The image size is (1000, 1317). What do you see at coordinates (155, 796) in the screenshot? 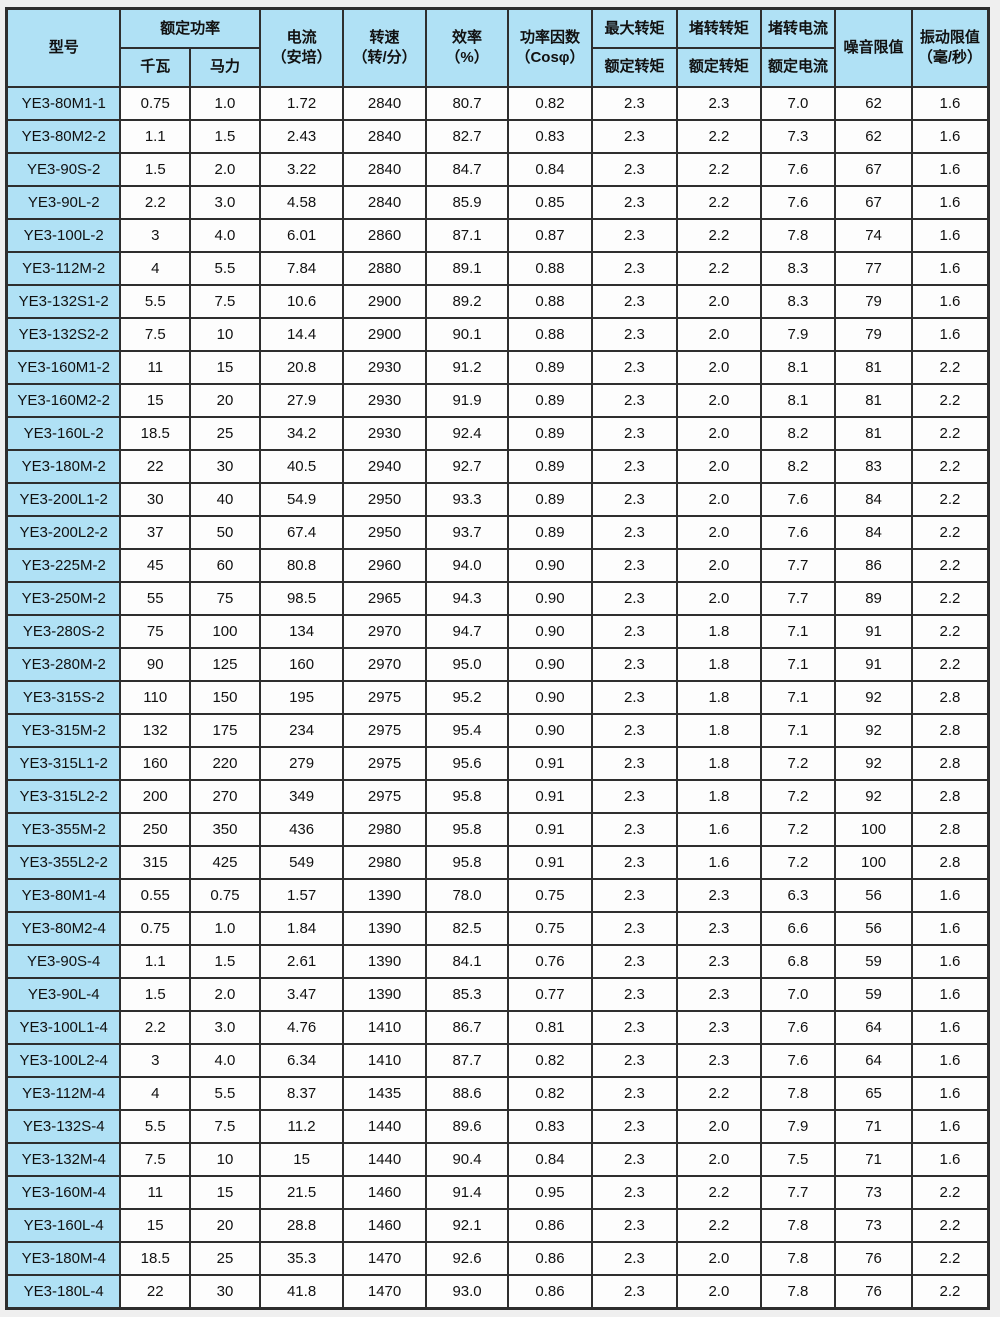
I see `value-cell: 200` at bounding box center [155, 796].